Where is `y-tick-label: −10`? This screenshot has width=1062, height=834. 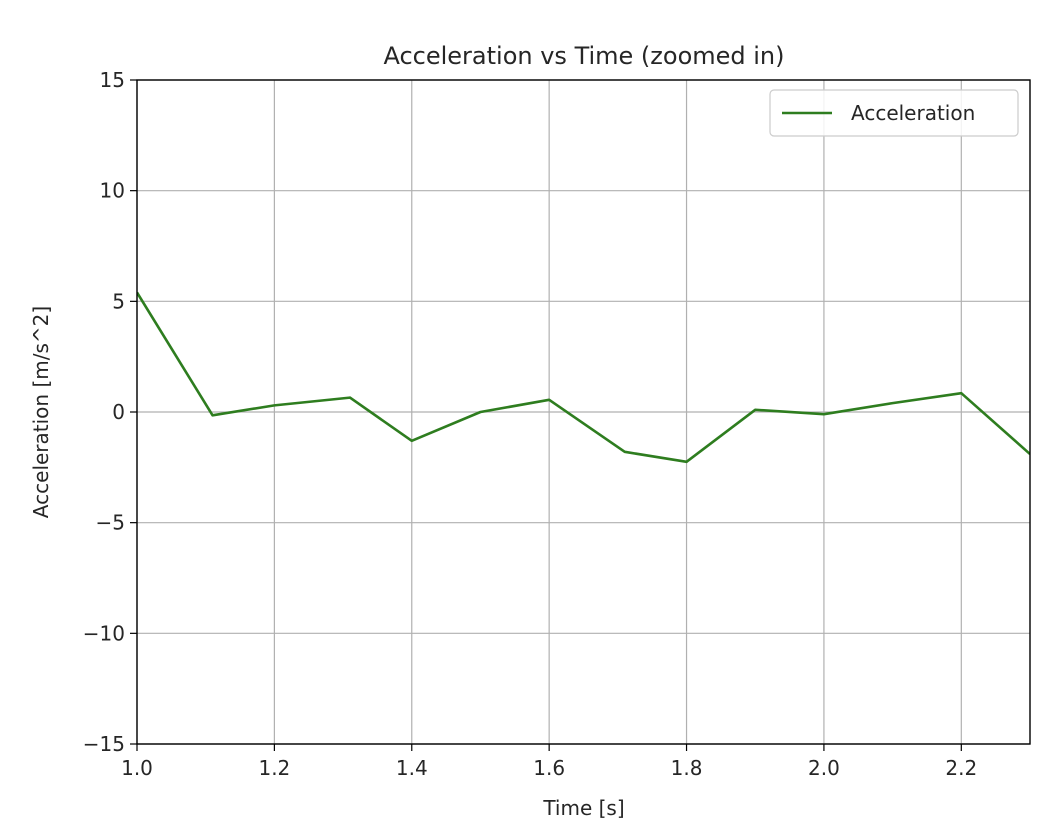 y-tick-label: −10 is located at coordinates (104, 633).